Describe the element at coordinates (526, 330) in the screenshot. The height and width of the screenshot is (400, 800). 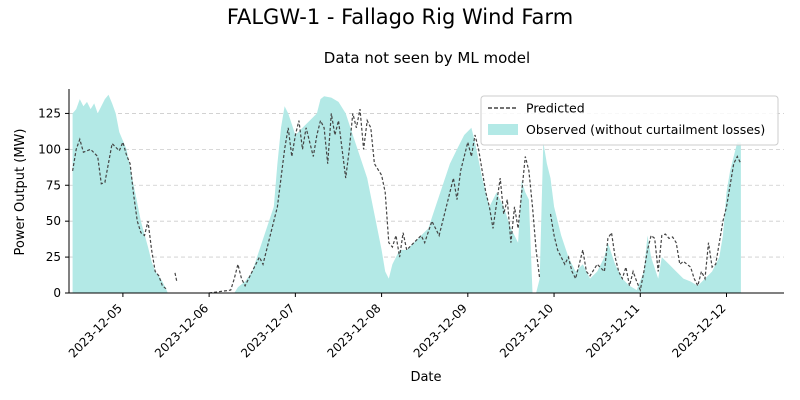
I see `x-tick-label: 2023-12-10` at that location.